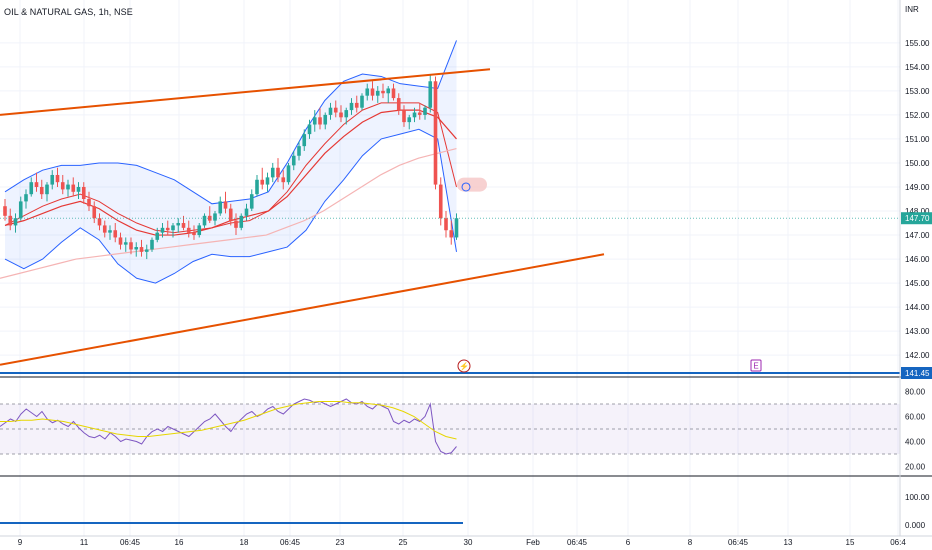 The width and height of the screenshot is (932, 550). I want to click on horizontal-line-badge, so click(916, 373).